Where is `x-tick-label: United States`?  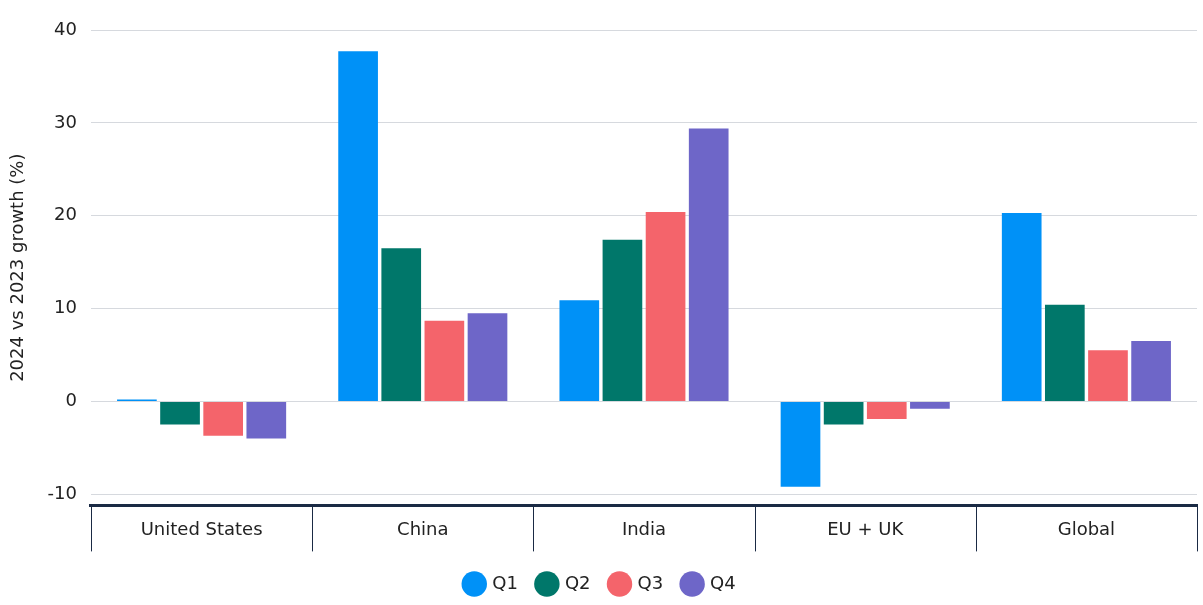 x-tick-label: United States is located at coordinates (201, 528).